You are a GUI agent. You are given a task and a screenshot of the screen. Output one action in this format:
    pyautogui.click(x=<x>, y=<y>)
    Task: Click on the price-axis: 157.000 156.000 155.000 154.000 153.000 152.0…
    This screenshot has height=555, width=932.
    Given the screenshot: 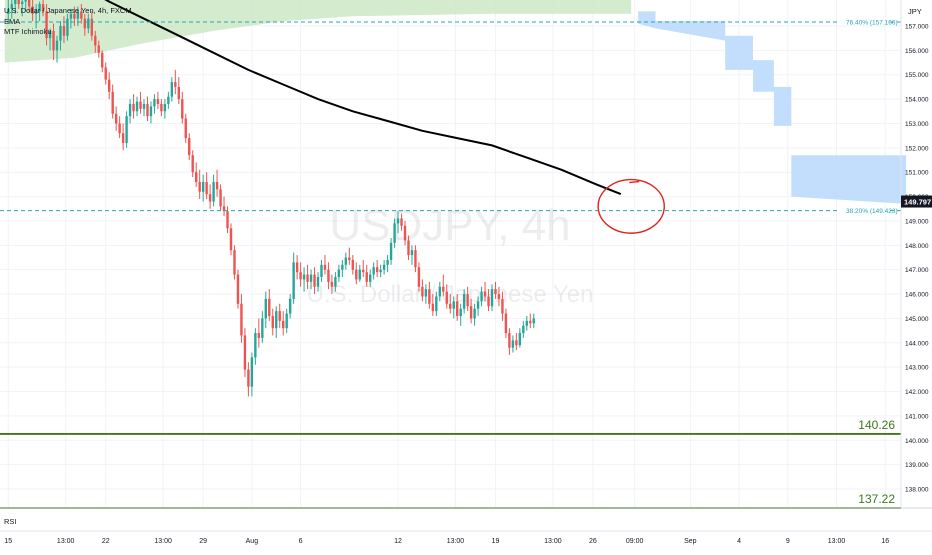 What is the action you would take?
    pyautogui.click(x=916, y=259)
    